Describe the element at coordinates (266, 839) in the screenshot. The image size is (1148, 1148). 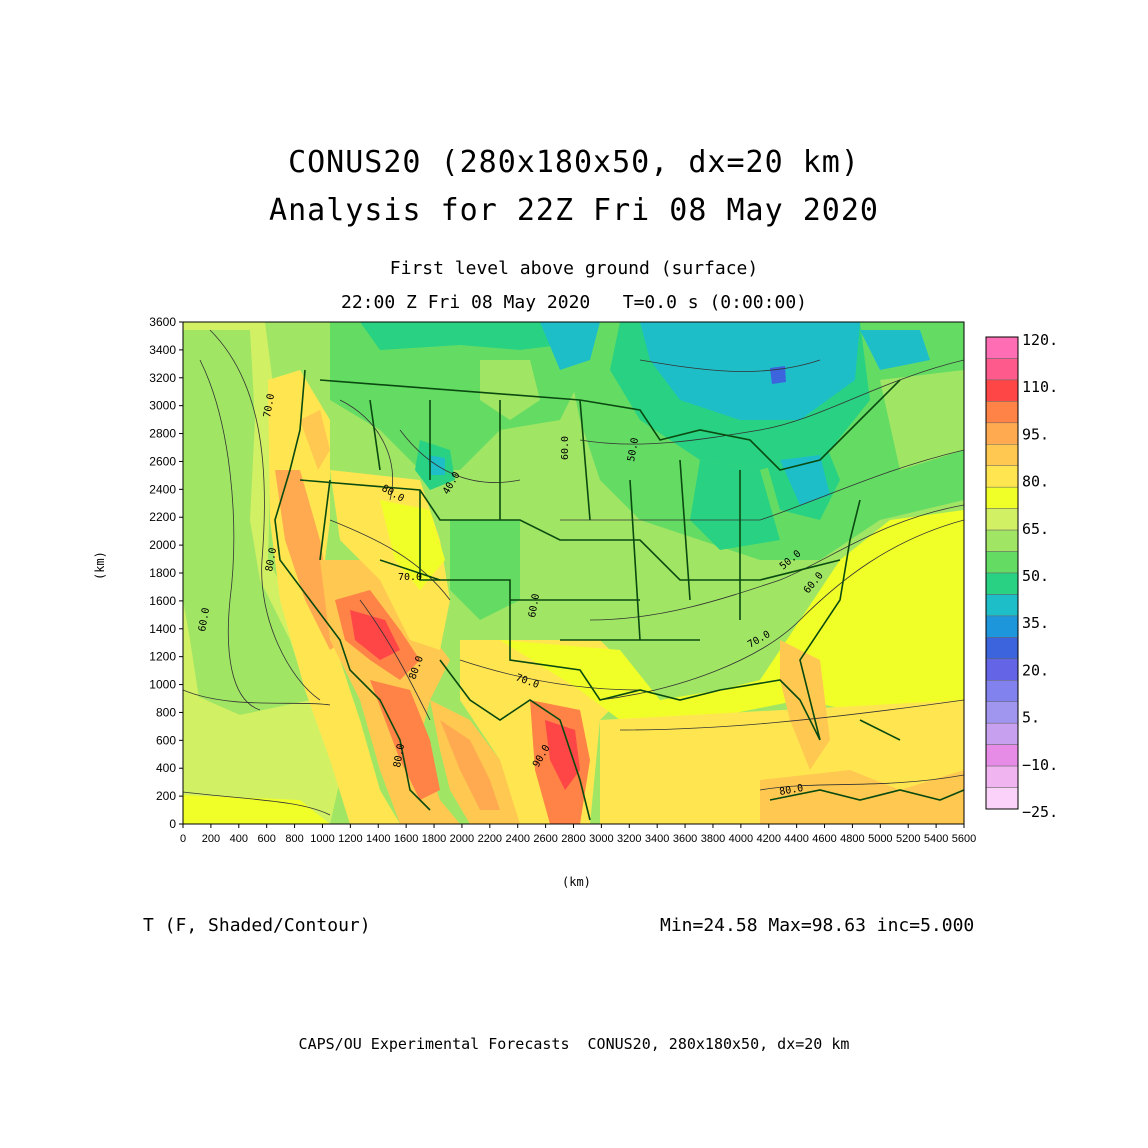
I see `x-tick-label: 600` at that location.